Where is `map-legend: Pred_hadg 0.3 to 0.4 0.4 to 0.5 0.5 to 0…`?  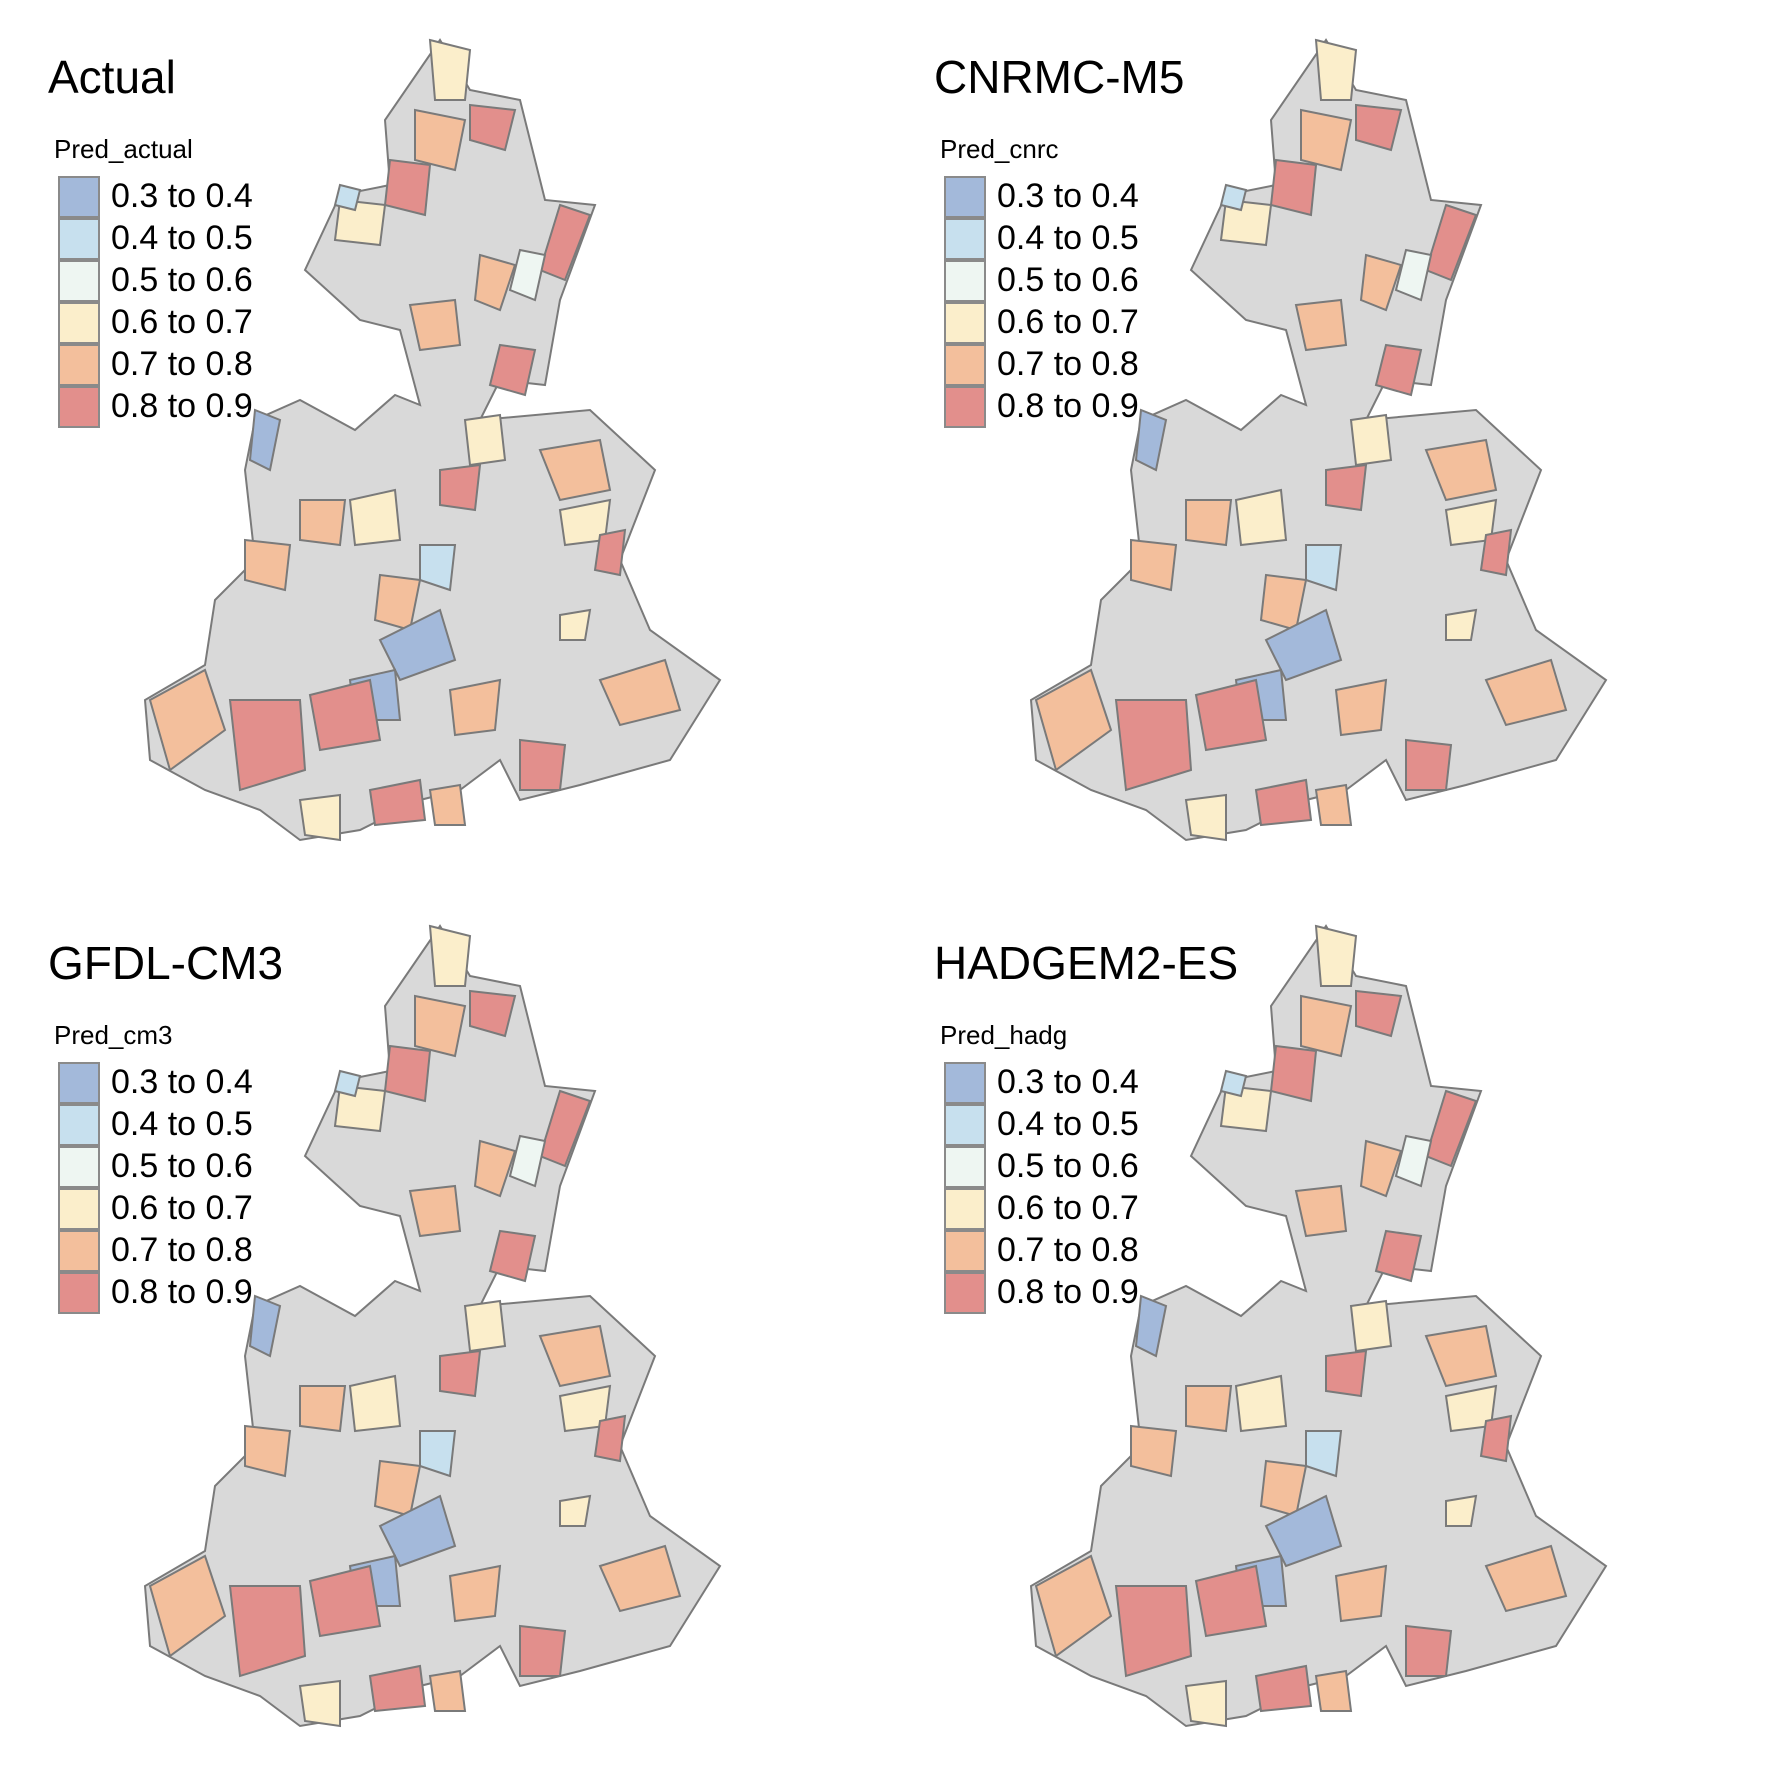 map-legend: Pred_hadg 0.3 to 0.4 0.4 to 0.5 0.5 to 0… is located at coordinates (1038, 1167).